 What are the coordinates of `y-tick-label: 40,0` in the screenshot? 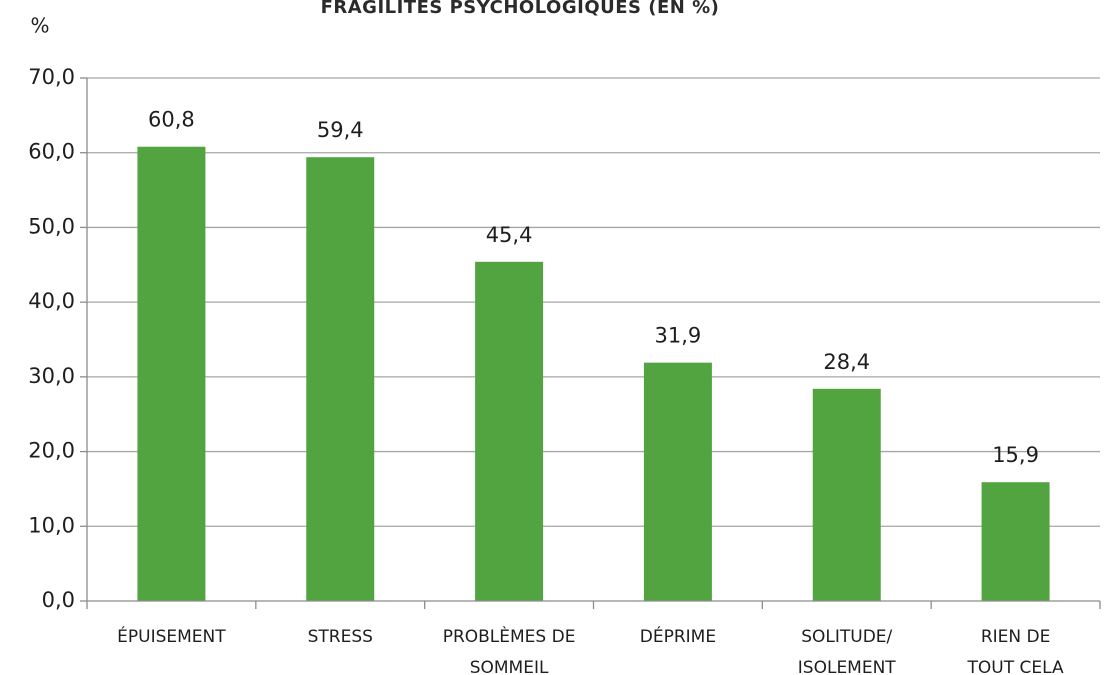 It's located at (51, 301).